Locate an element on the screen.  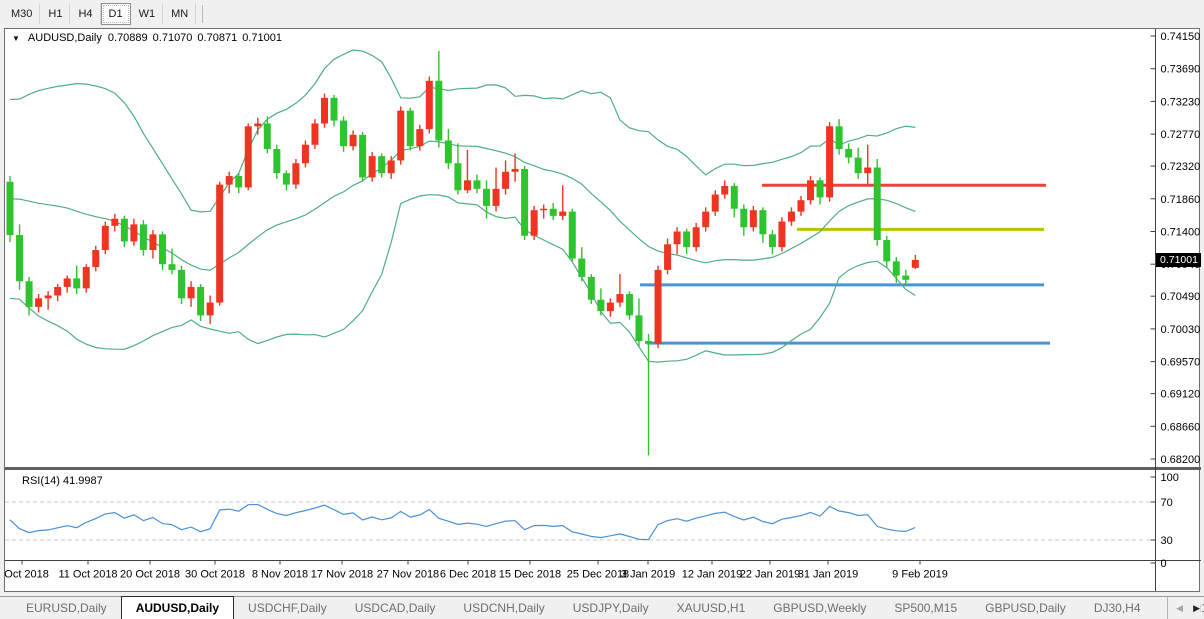
price-label: 0.73230 is located at coordinates (1181, 102).